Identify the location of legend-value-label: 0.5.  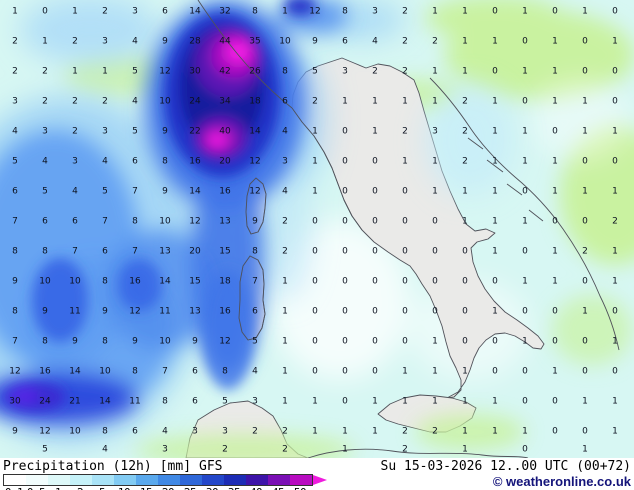
(36, 488).